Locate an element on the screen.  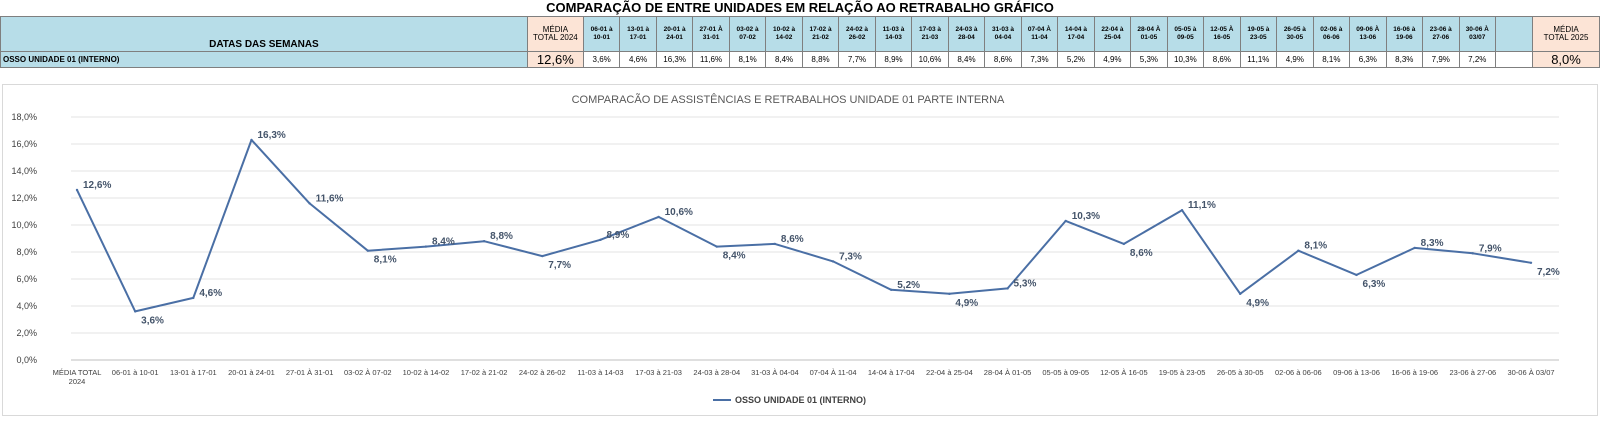
blank-value-cell is located at coordinates (1514, 59).